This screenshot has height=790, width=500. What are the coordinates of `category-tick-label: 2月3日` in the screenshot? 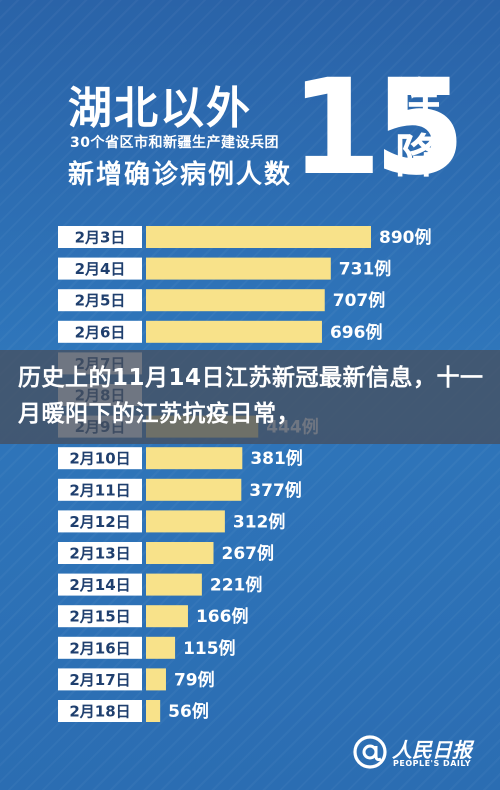 It's located at (100, 238).